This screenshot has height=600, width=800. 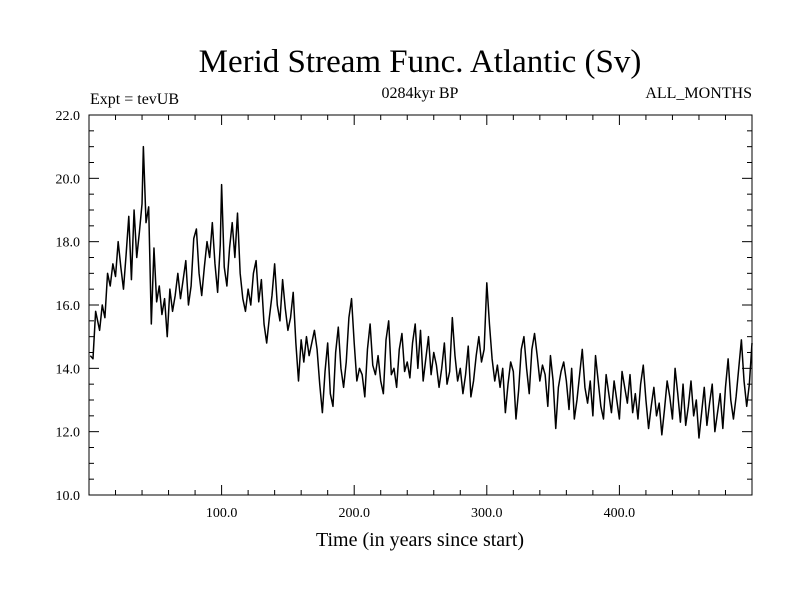 What do you see at coordinates (134, 99) in the screenshot?
I see `experiment-label: Expt = tevUB` at bounding box center [134, 99].